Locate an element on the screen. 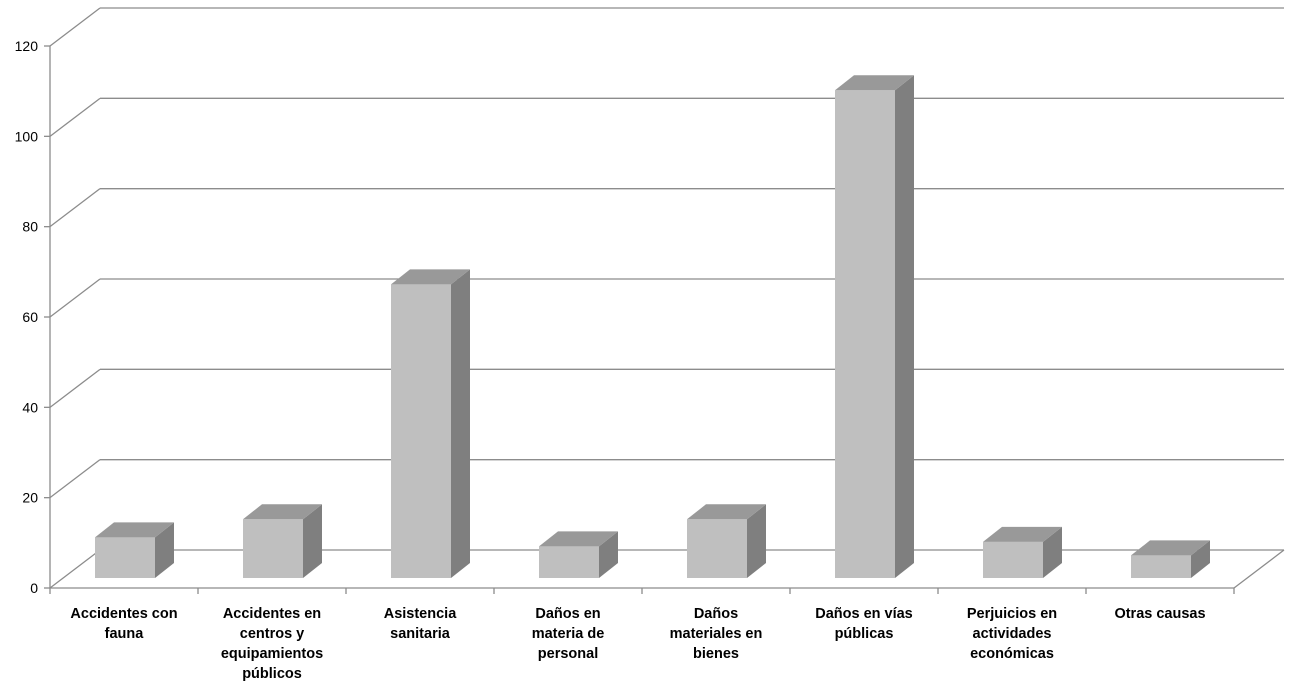  x-tick-label: Otras causas is located at coordinates (1159, 614).